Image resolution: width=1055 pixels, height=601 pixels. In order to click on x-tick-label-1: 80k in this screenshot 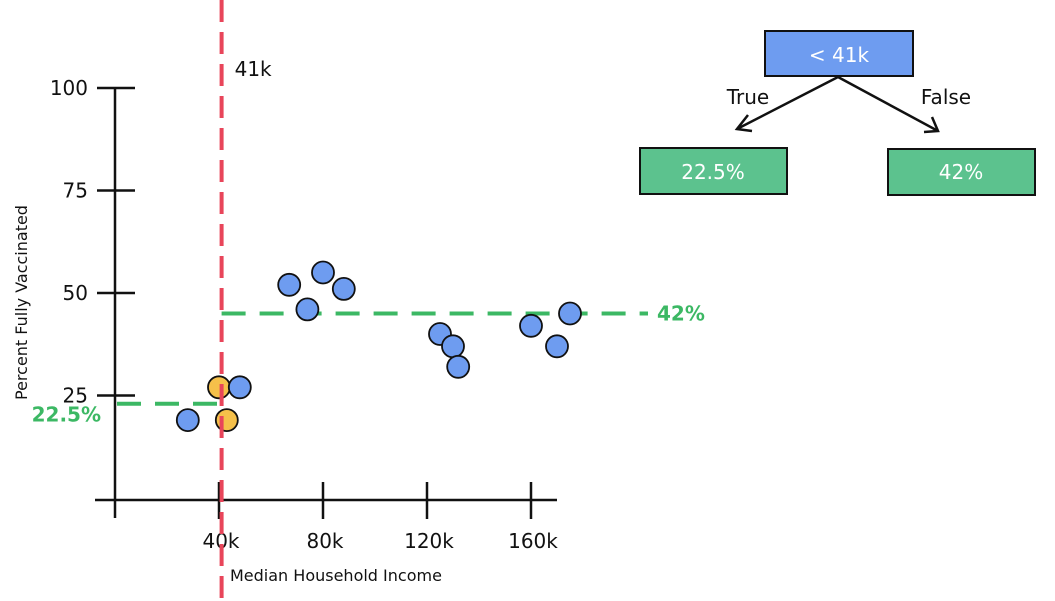, I will do `click(324, 541)`.